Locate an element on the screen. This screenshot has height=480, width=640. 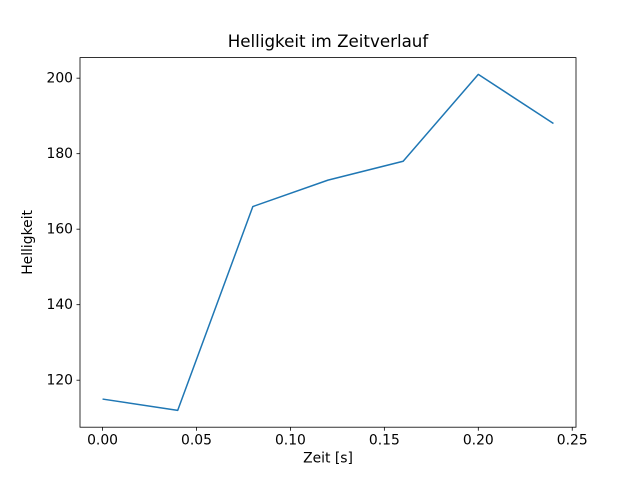
x-axis-ticks: 0.00 0.05 0.10 0.15 0.20 0.25 is located at coordinates (337, 438).